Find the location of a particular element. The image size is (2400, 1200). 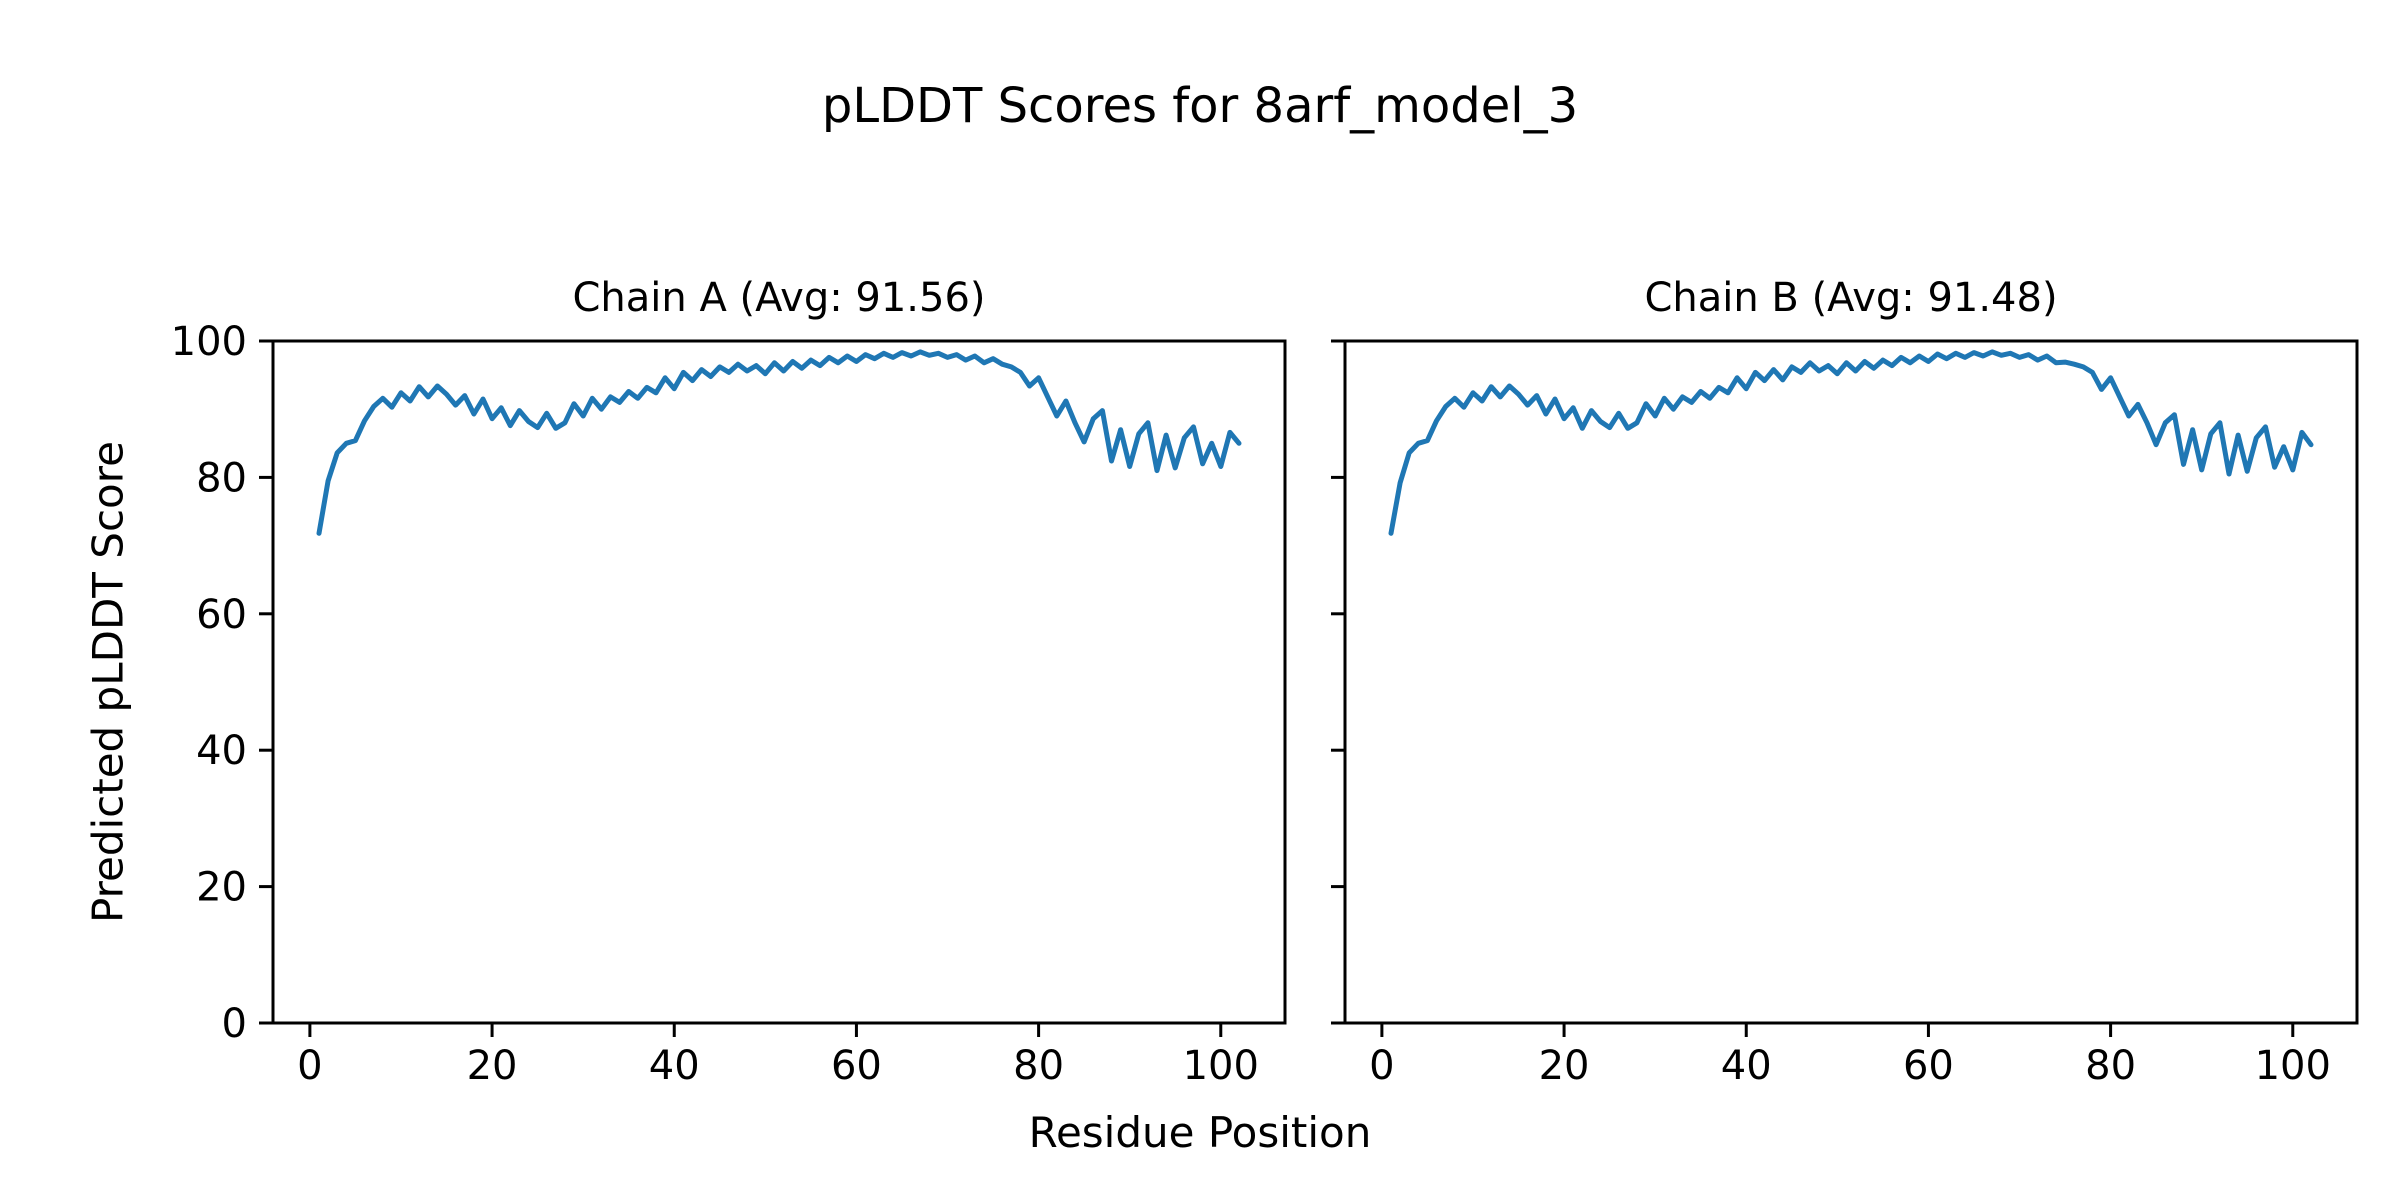

y-tick-label: 20 is located at coordinates (221, 888).